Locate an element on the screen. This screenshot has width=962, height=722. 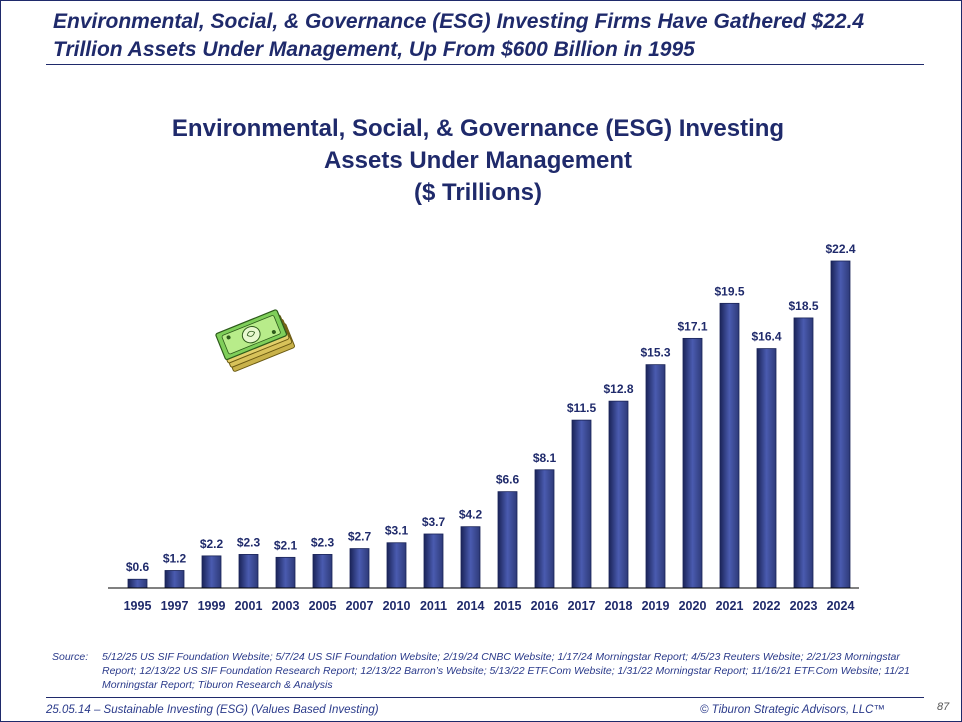
x-tick-label-2020: 2020 is located at coordinates (693, 606).